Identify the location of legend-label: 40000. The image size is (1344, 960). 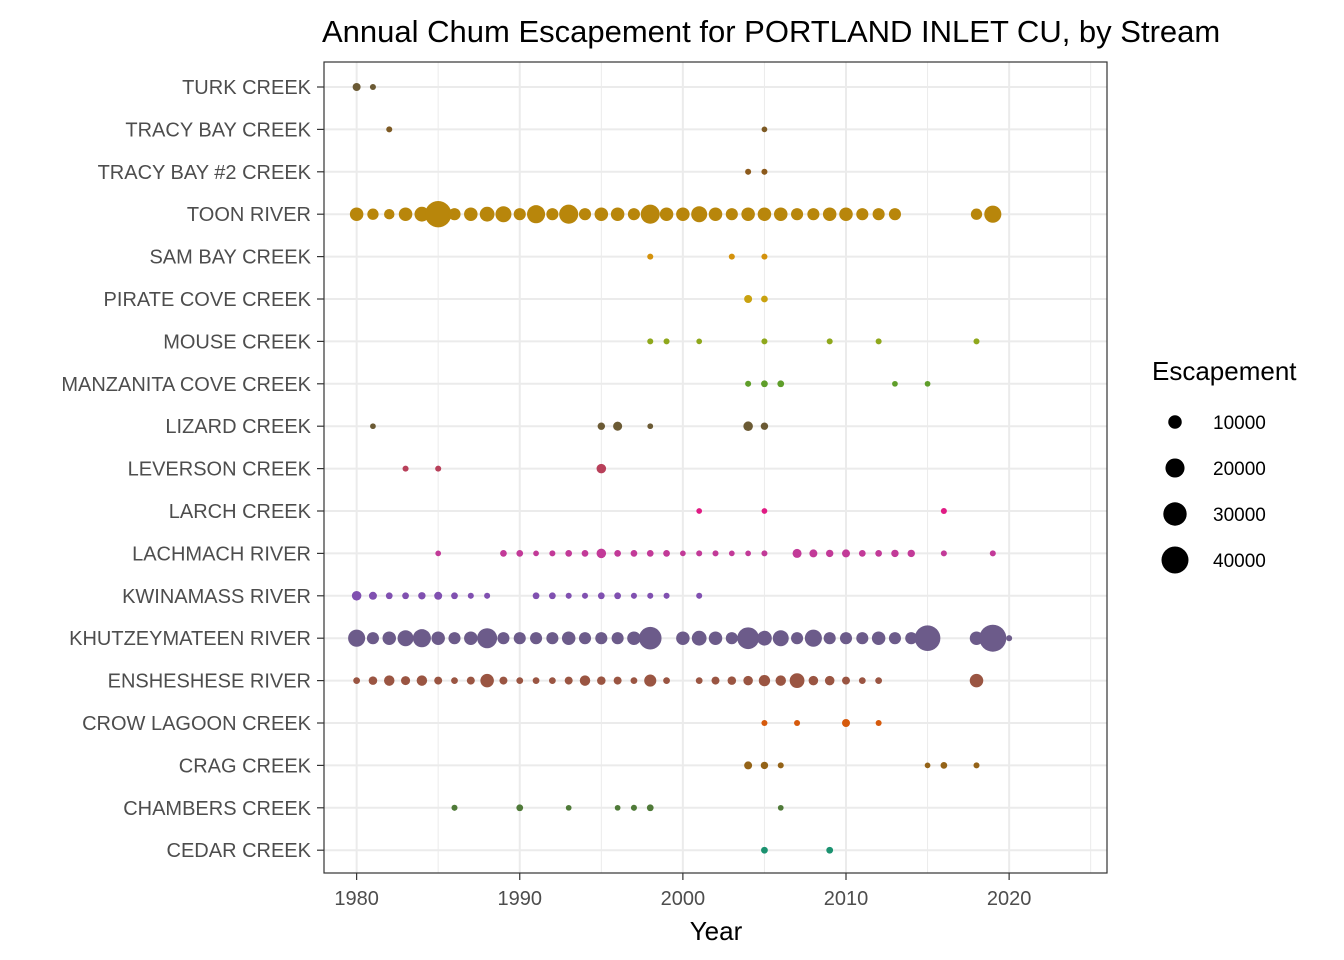
(1239, 561).